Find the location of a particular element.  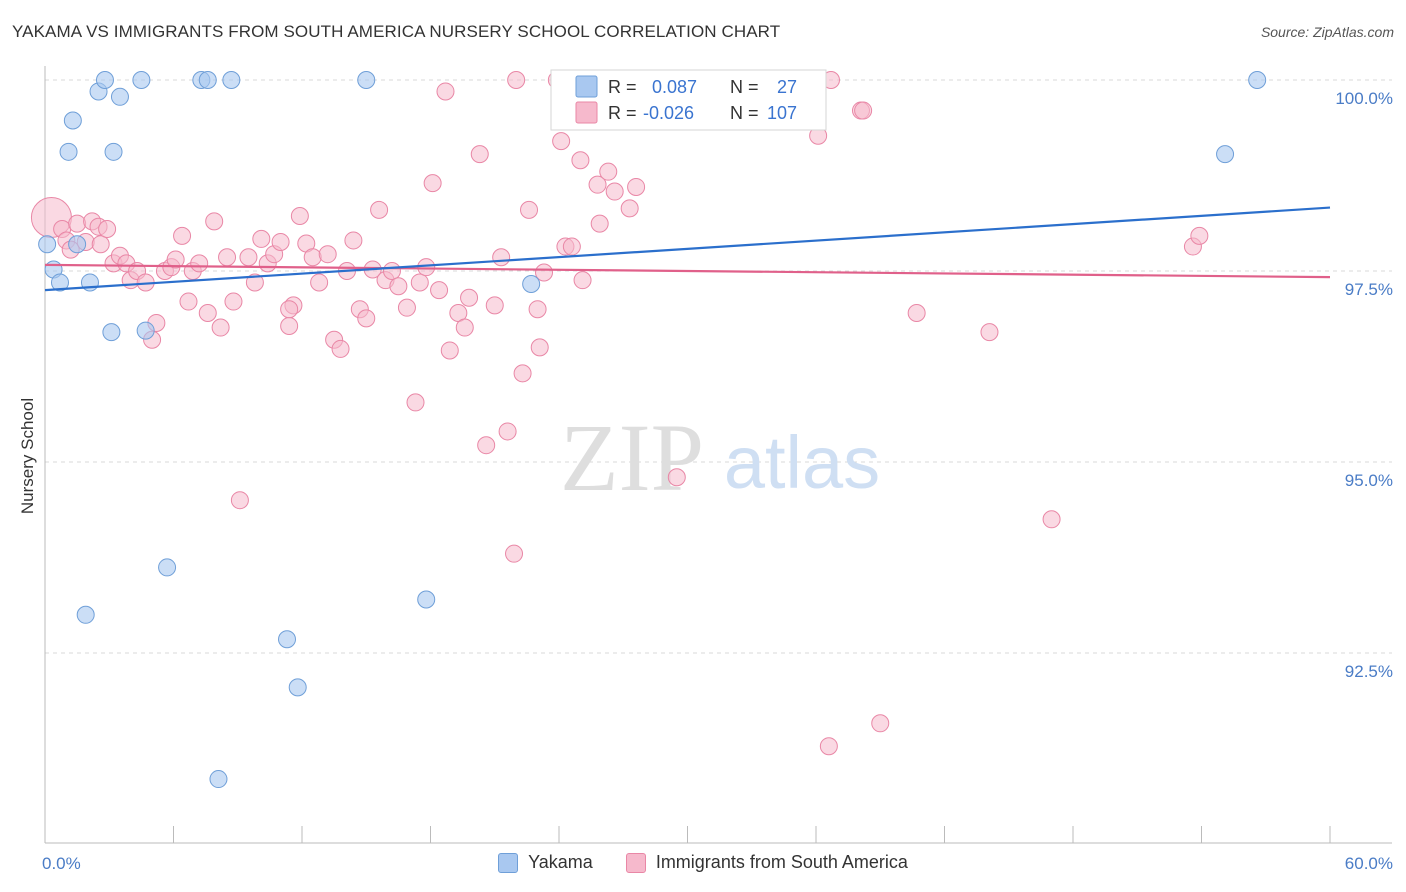

legend-item-immigrants: Immigrants from South America is located at coordinates (766, 862).